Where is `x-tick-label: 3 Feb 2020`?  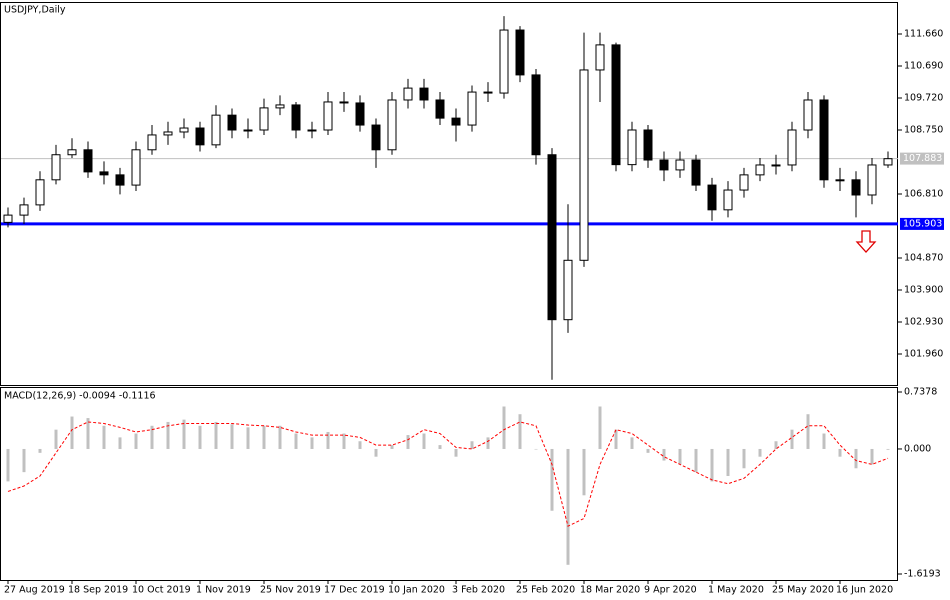 x-tick-label: 3 Feb 2020 is located at coordinates (478, 590).